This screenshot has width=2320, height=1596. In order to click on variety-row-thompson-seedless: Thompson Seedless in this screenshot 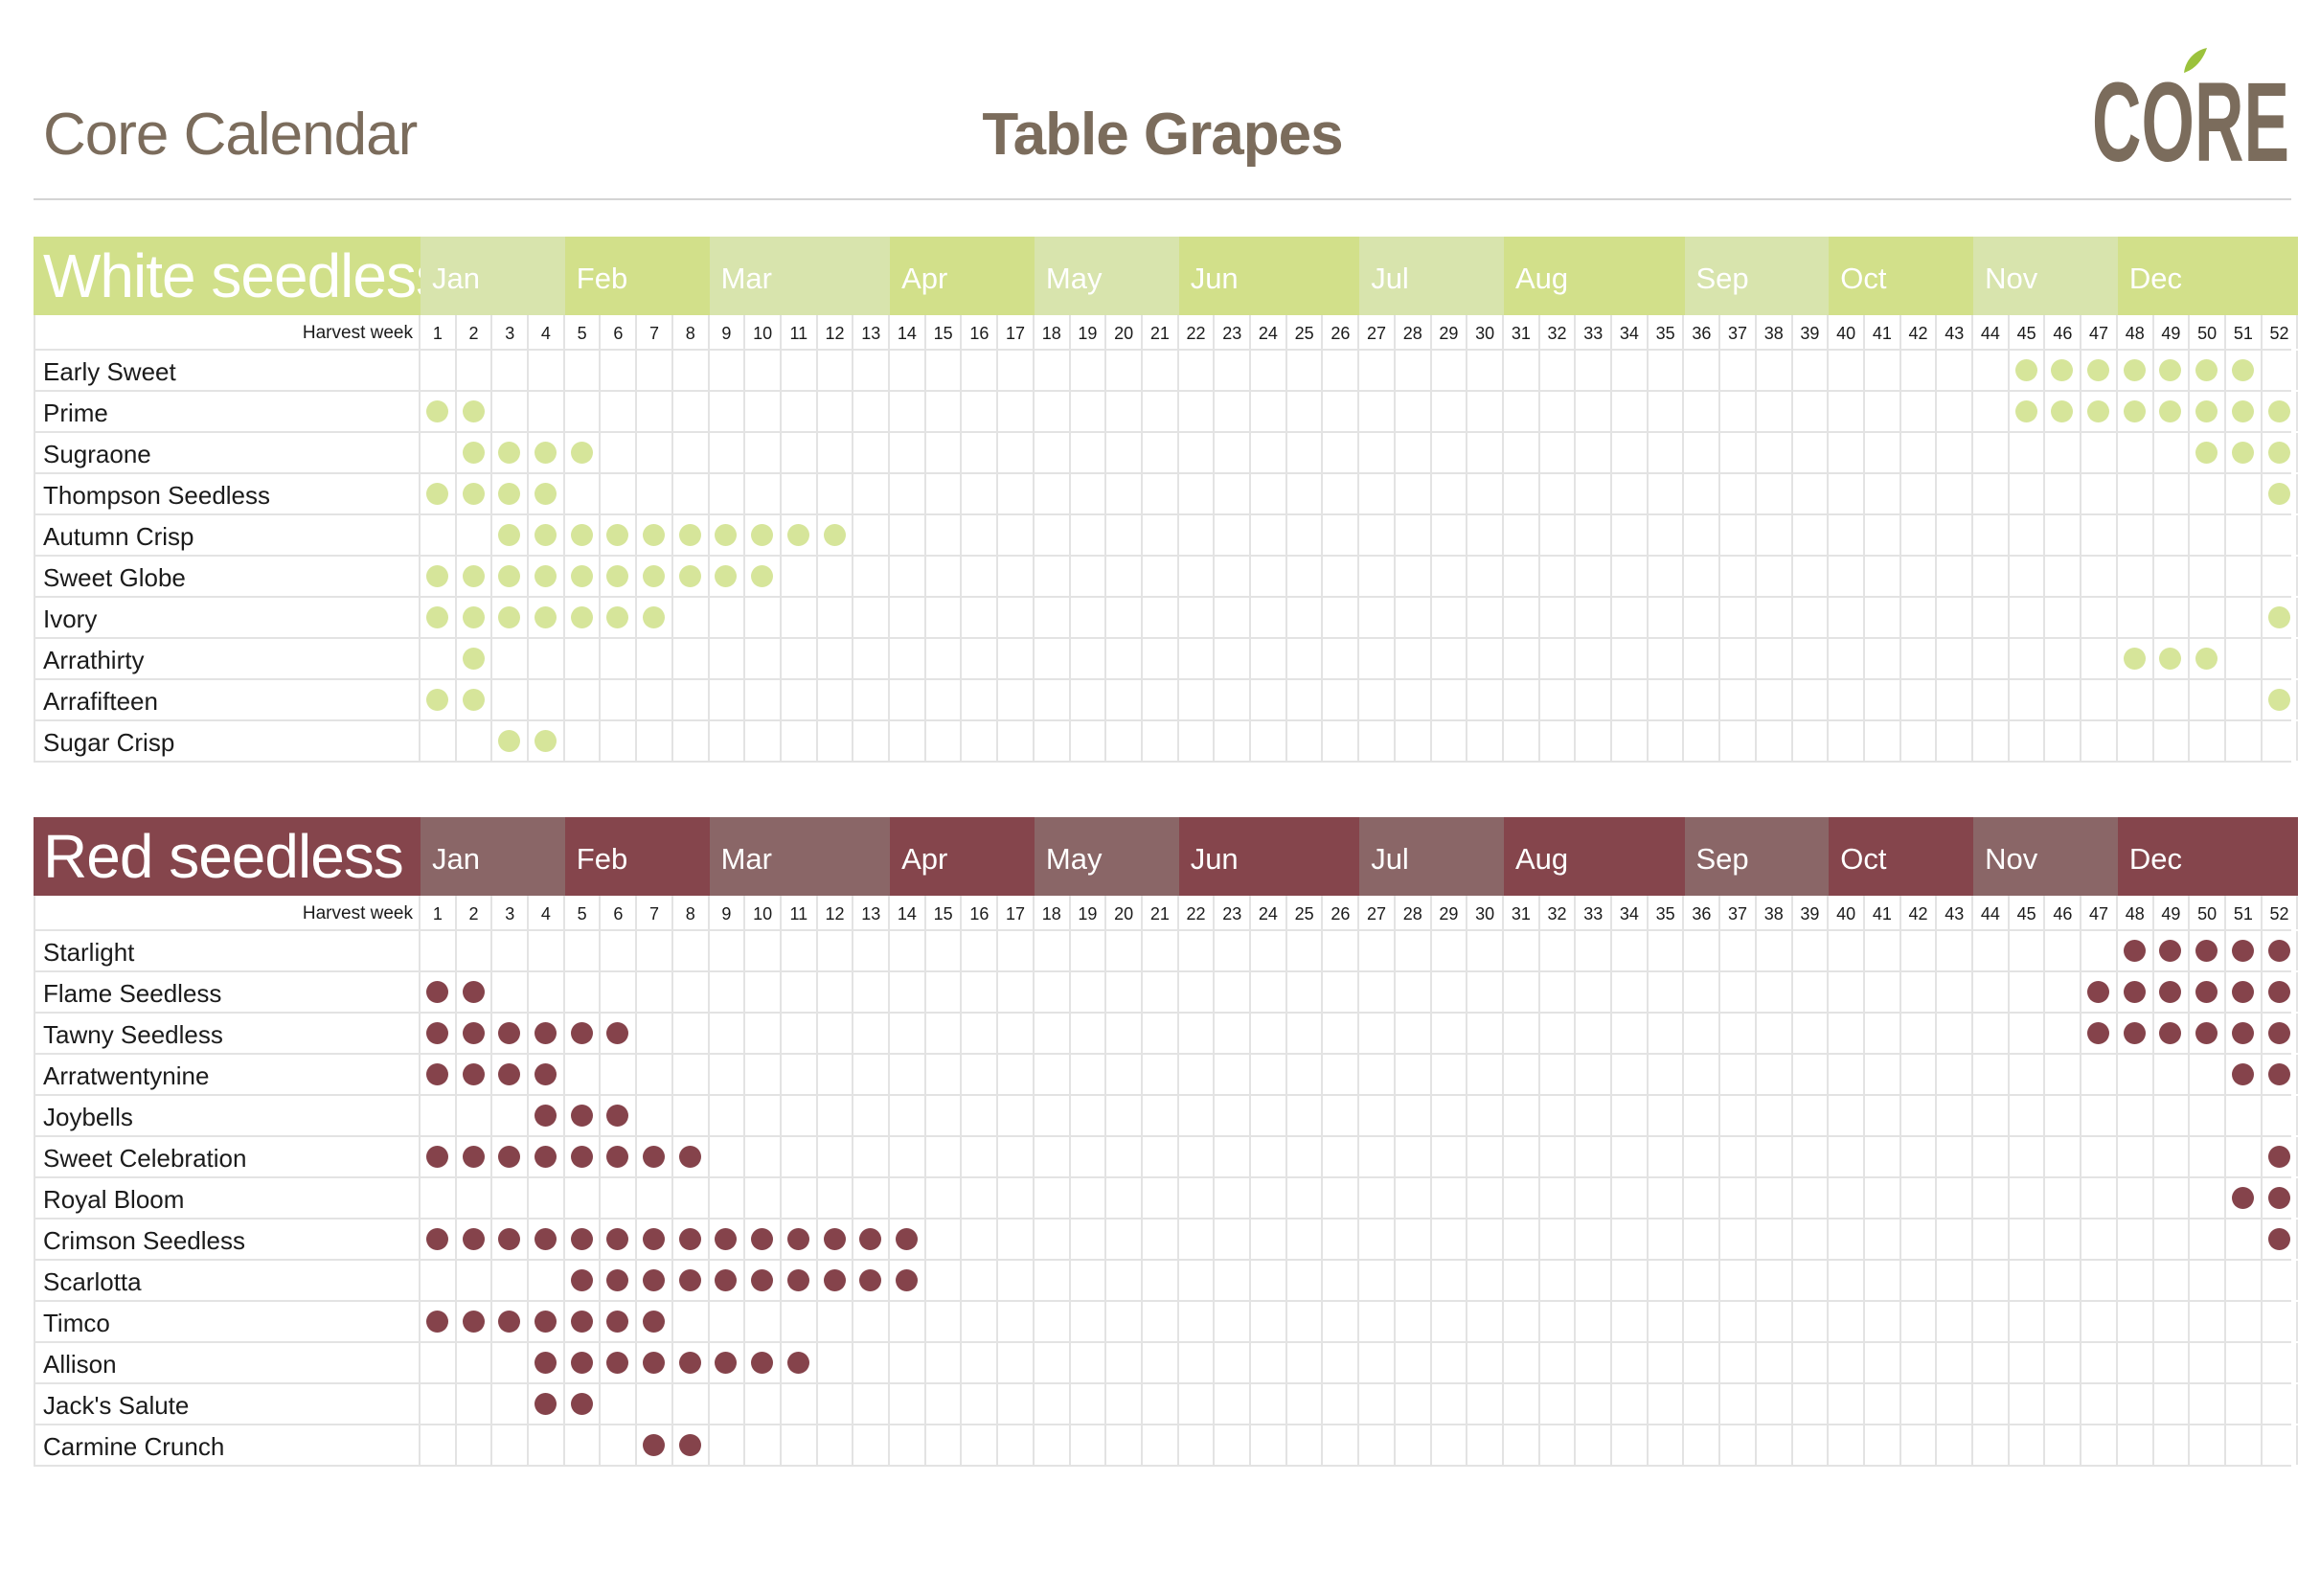, I will do `click(1166, 494)`.